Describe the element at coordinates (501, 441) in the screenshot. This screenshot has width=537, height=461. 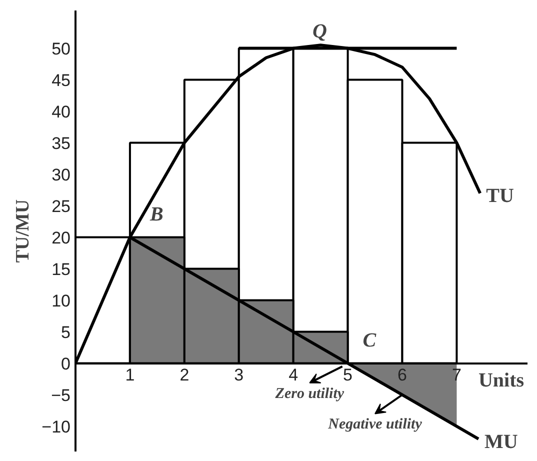
I see `series-label: MU` at that location.